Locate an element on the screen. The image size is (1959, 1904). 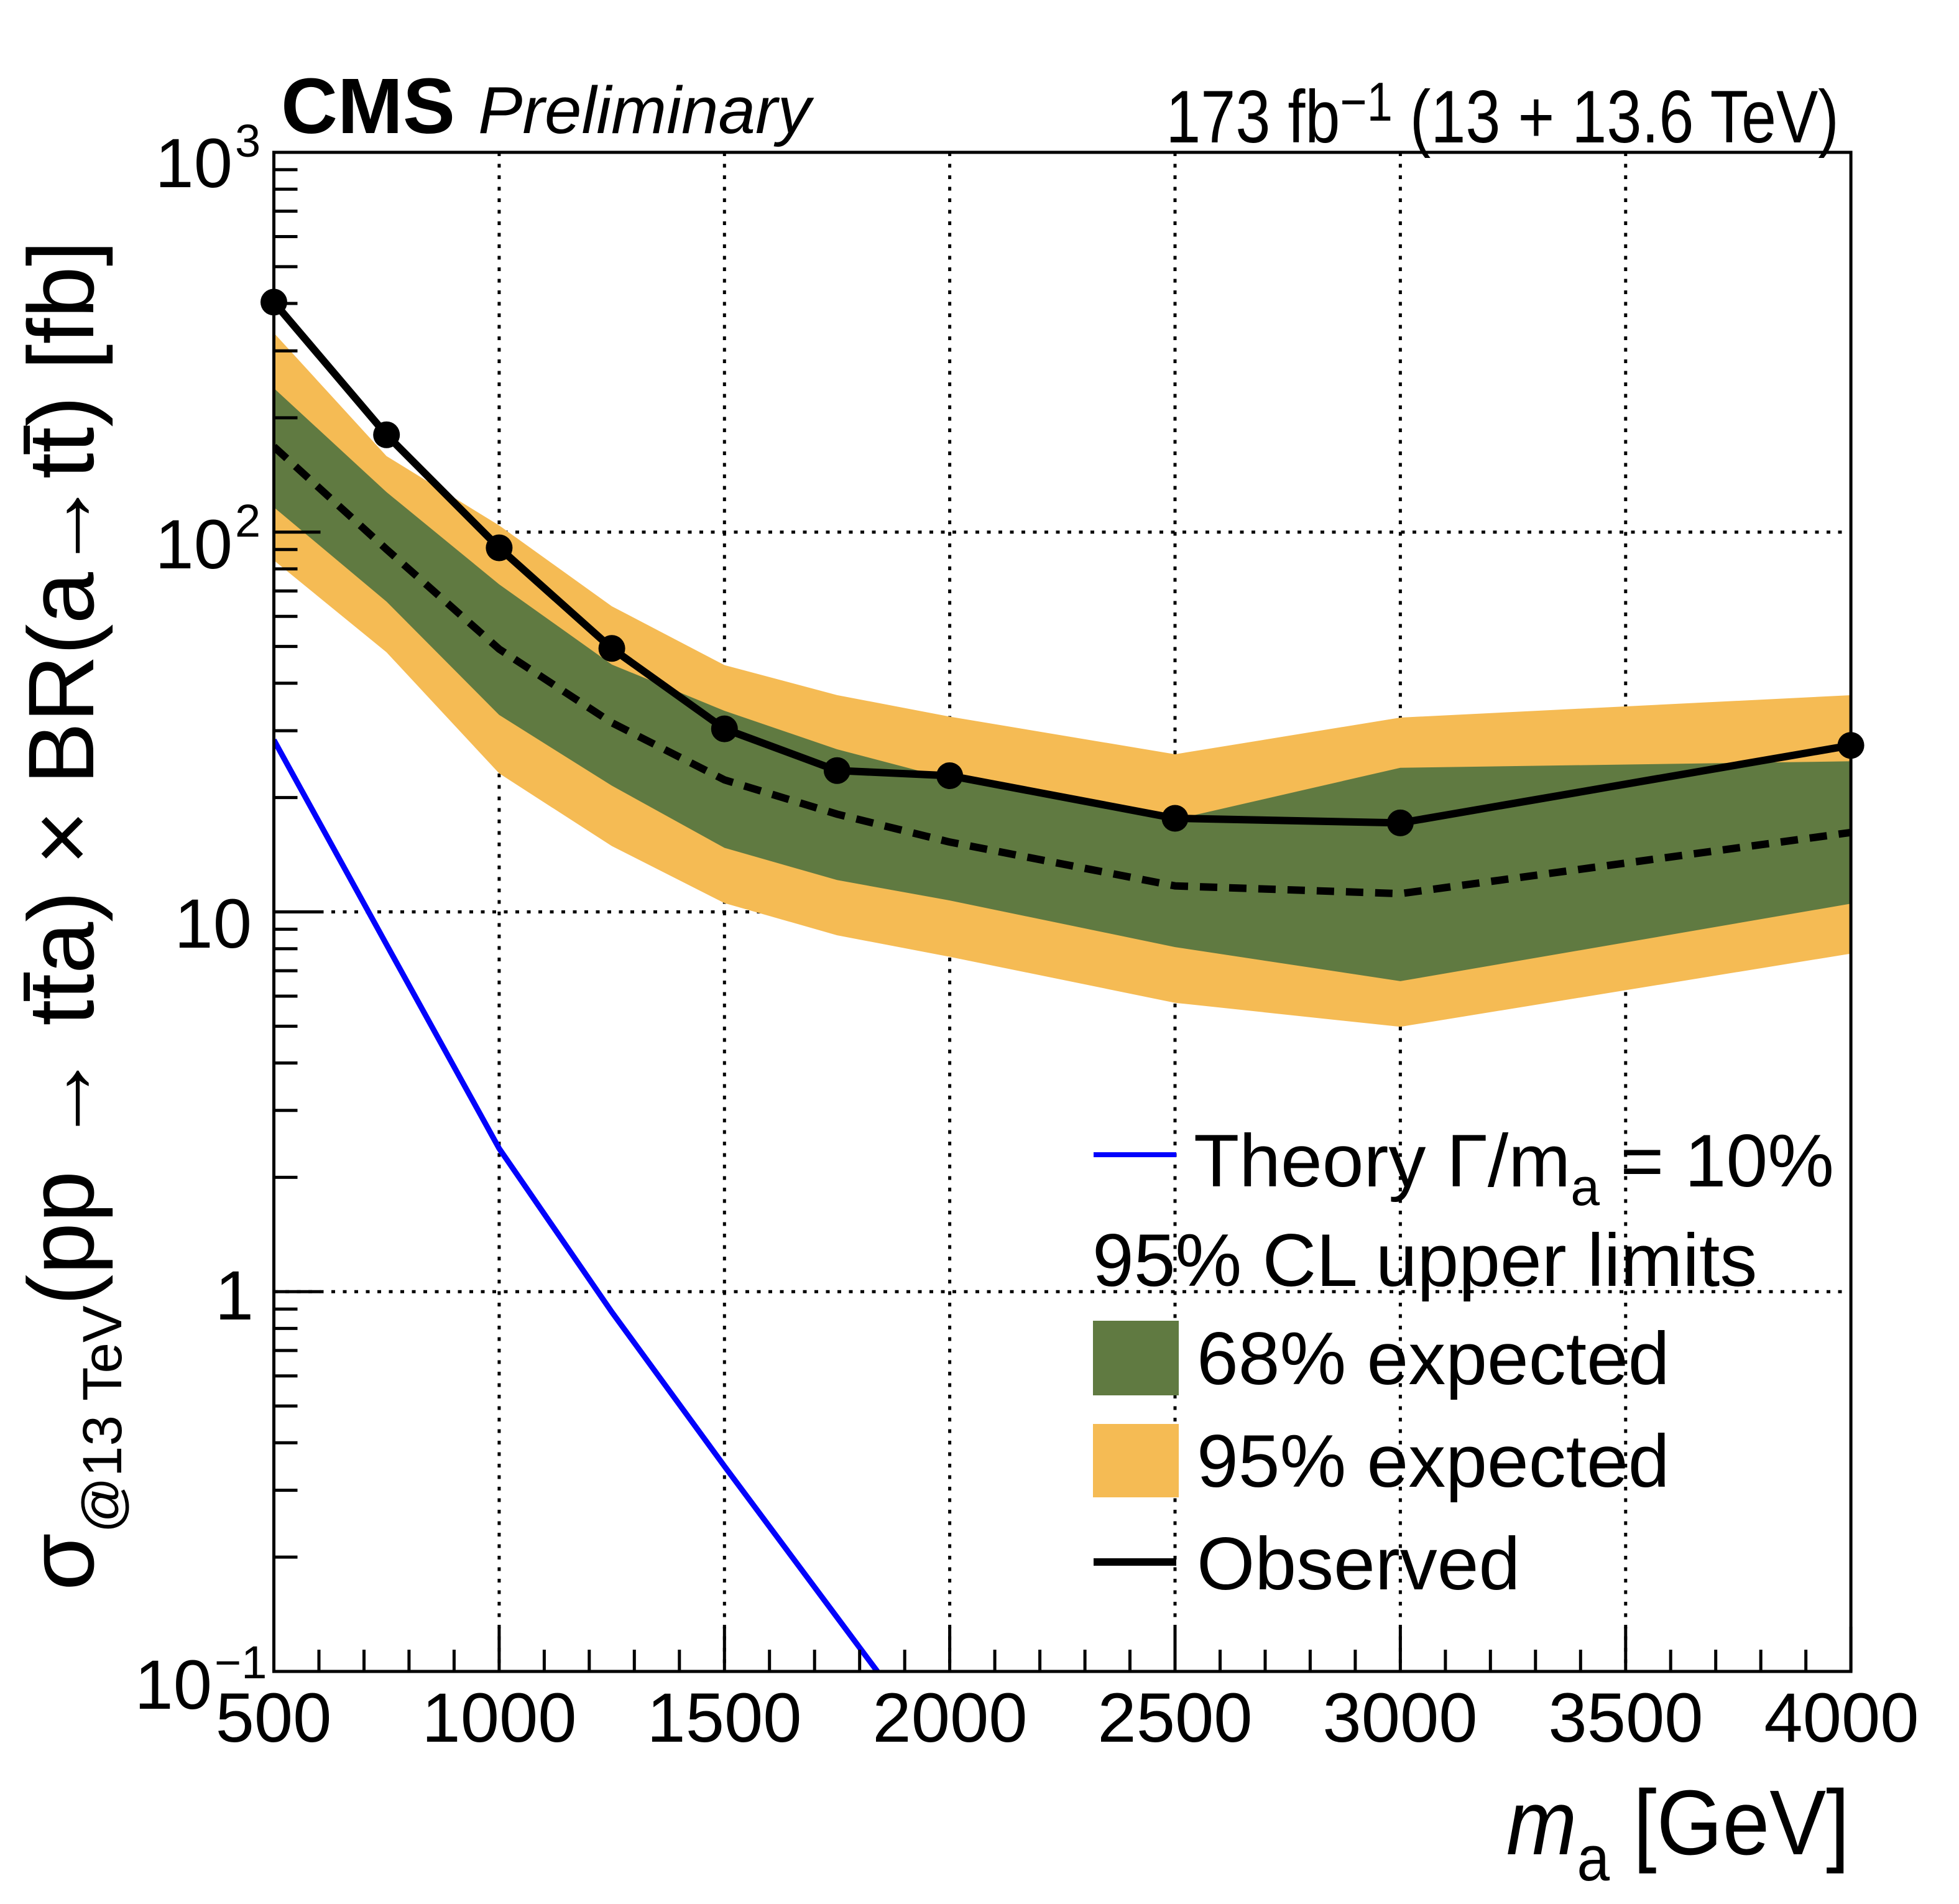
svg-text: 3500 is located at coordinates (1625, 1718).